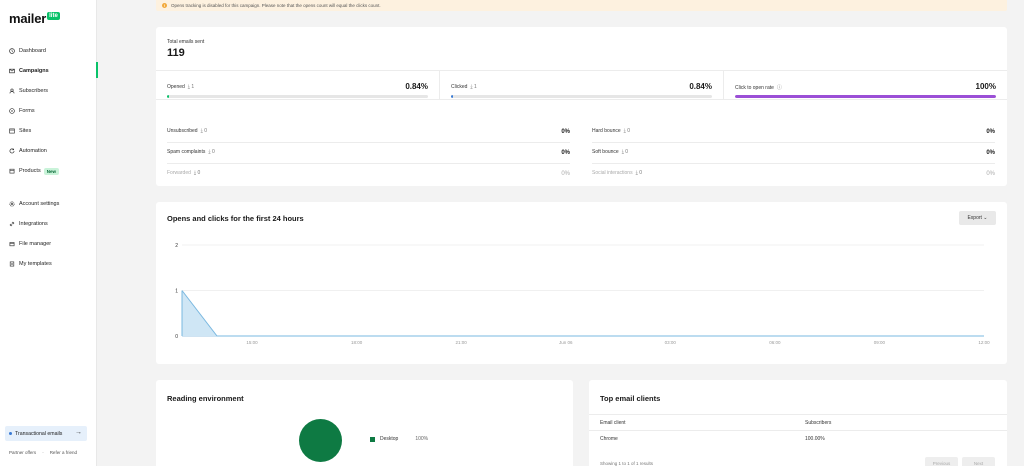 The width and height of the screenshot is (1024, 466). What do you see at coordinates (182, 131) in the screenshot?
I see `unsubscribed-label: Unsubscribed` at bounding box center [182, 131].